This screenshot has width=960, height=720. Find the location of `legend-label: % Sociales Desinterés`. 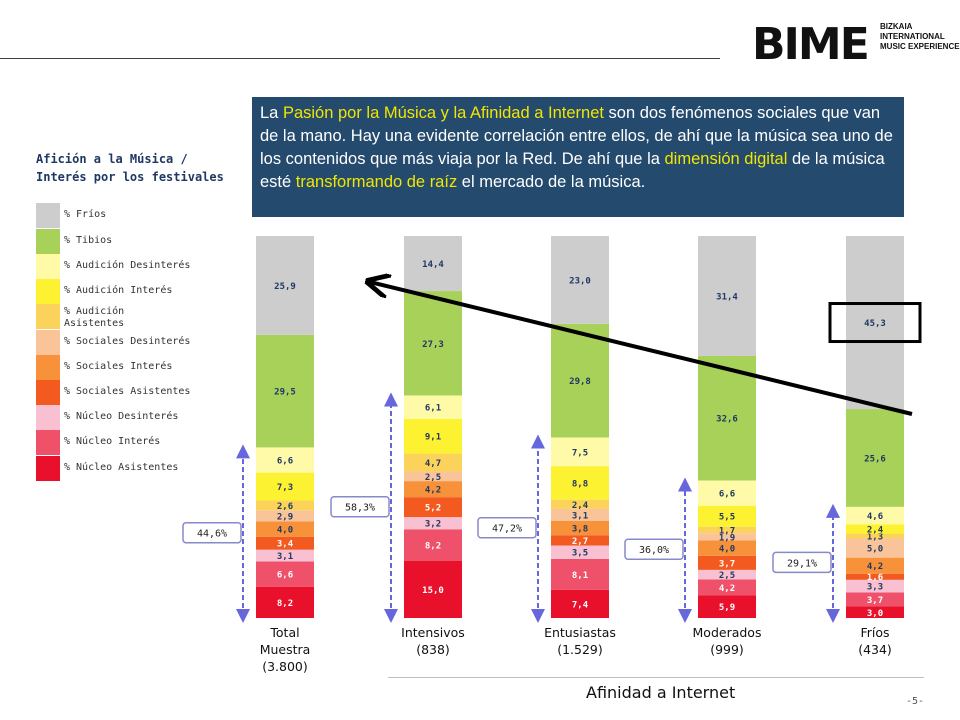

legend-label: % Sociales Desinterés is located at coordinates (127, 341).